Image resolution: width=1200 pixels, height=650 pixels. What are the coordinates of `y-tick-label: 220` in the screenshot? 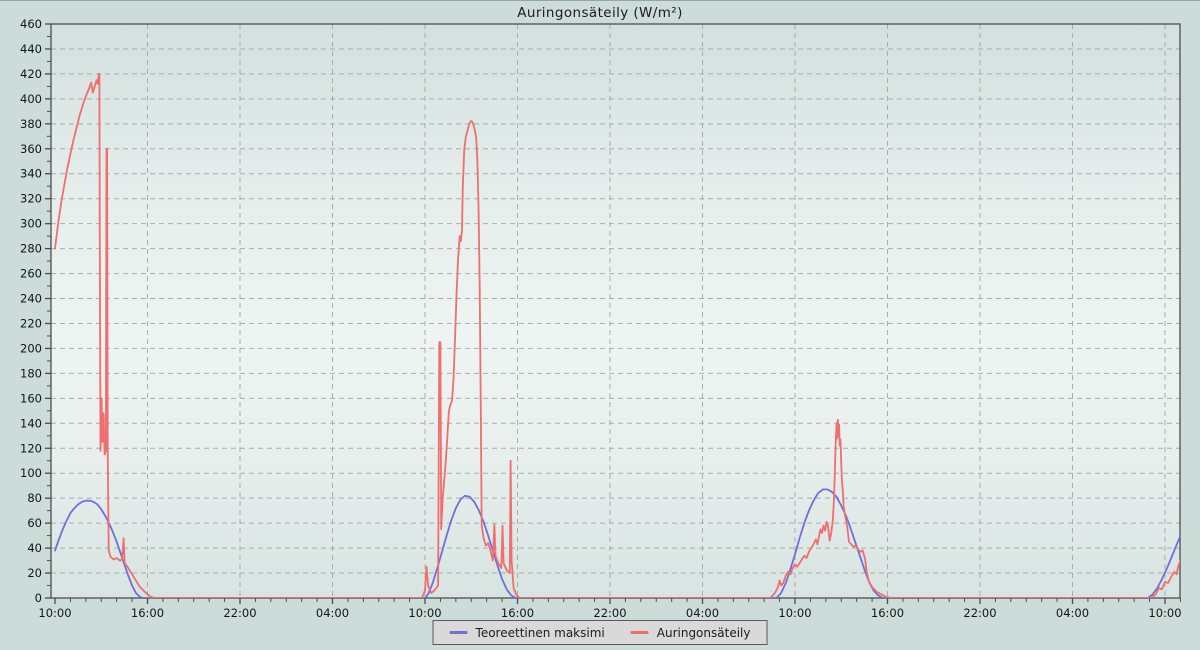 It's located at (31, 323).